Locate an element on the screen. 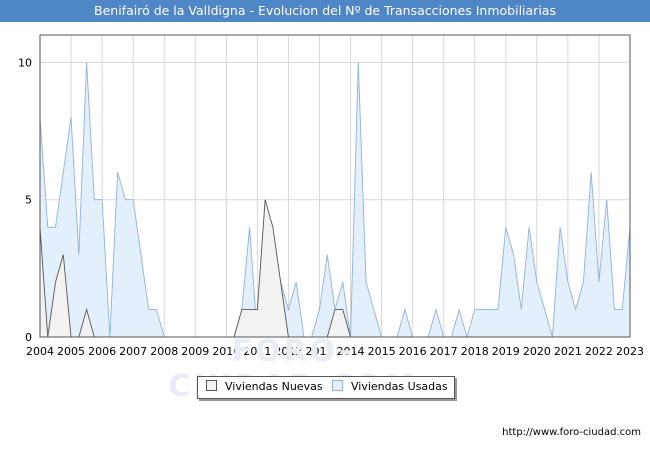 The height and width of the screenshot is (450, 650). y-axis: 0 5 10 is located at coordinates (25, 200).